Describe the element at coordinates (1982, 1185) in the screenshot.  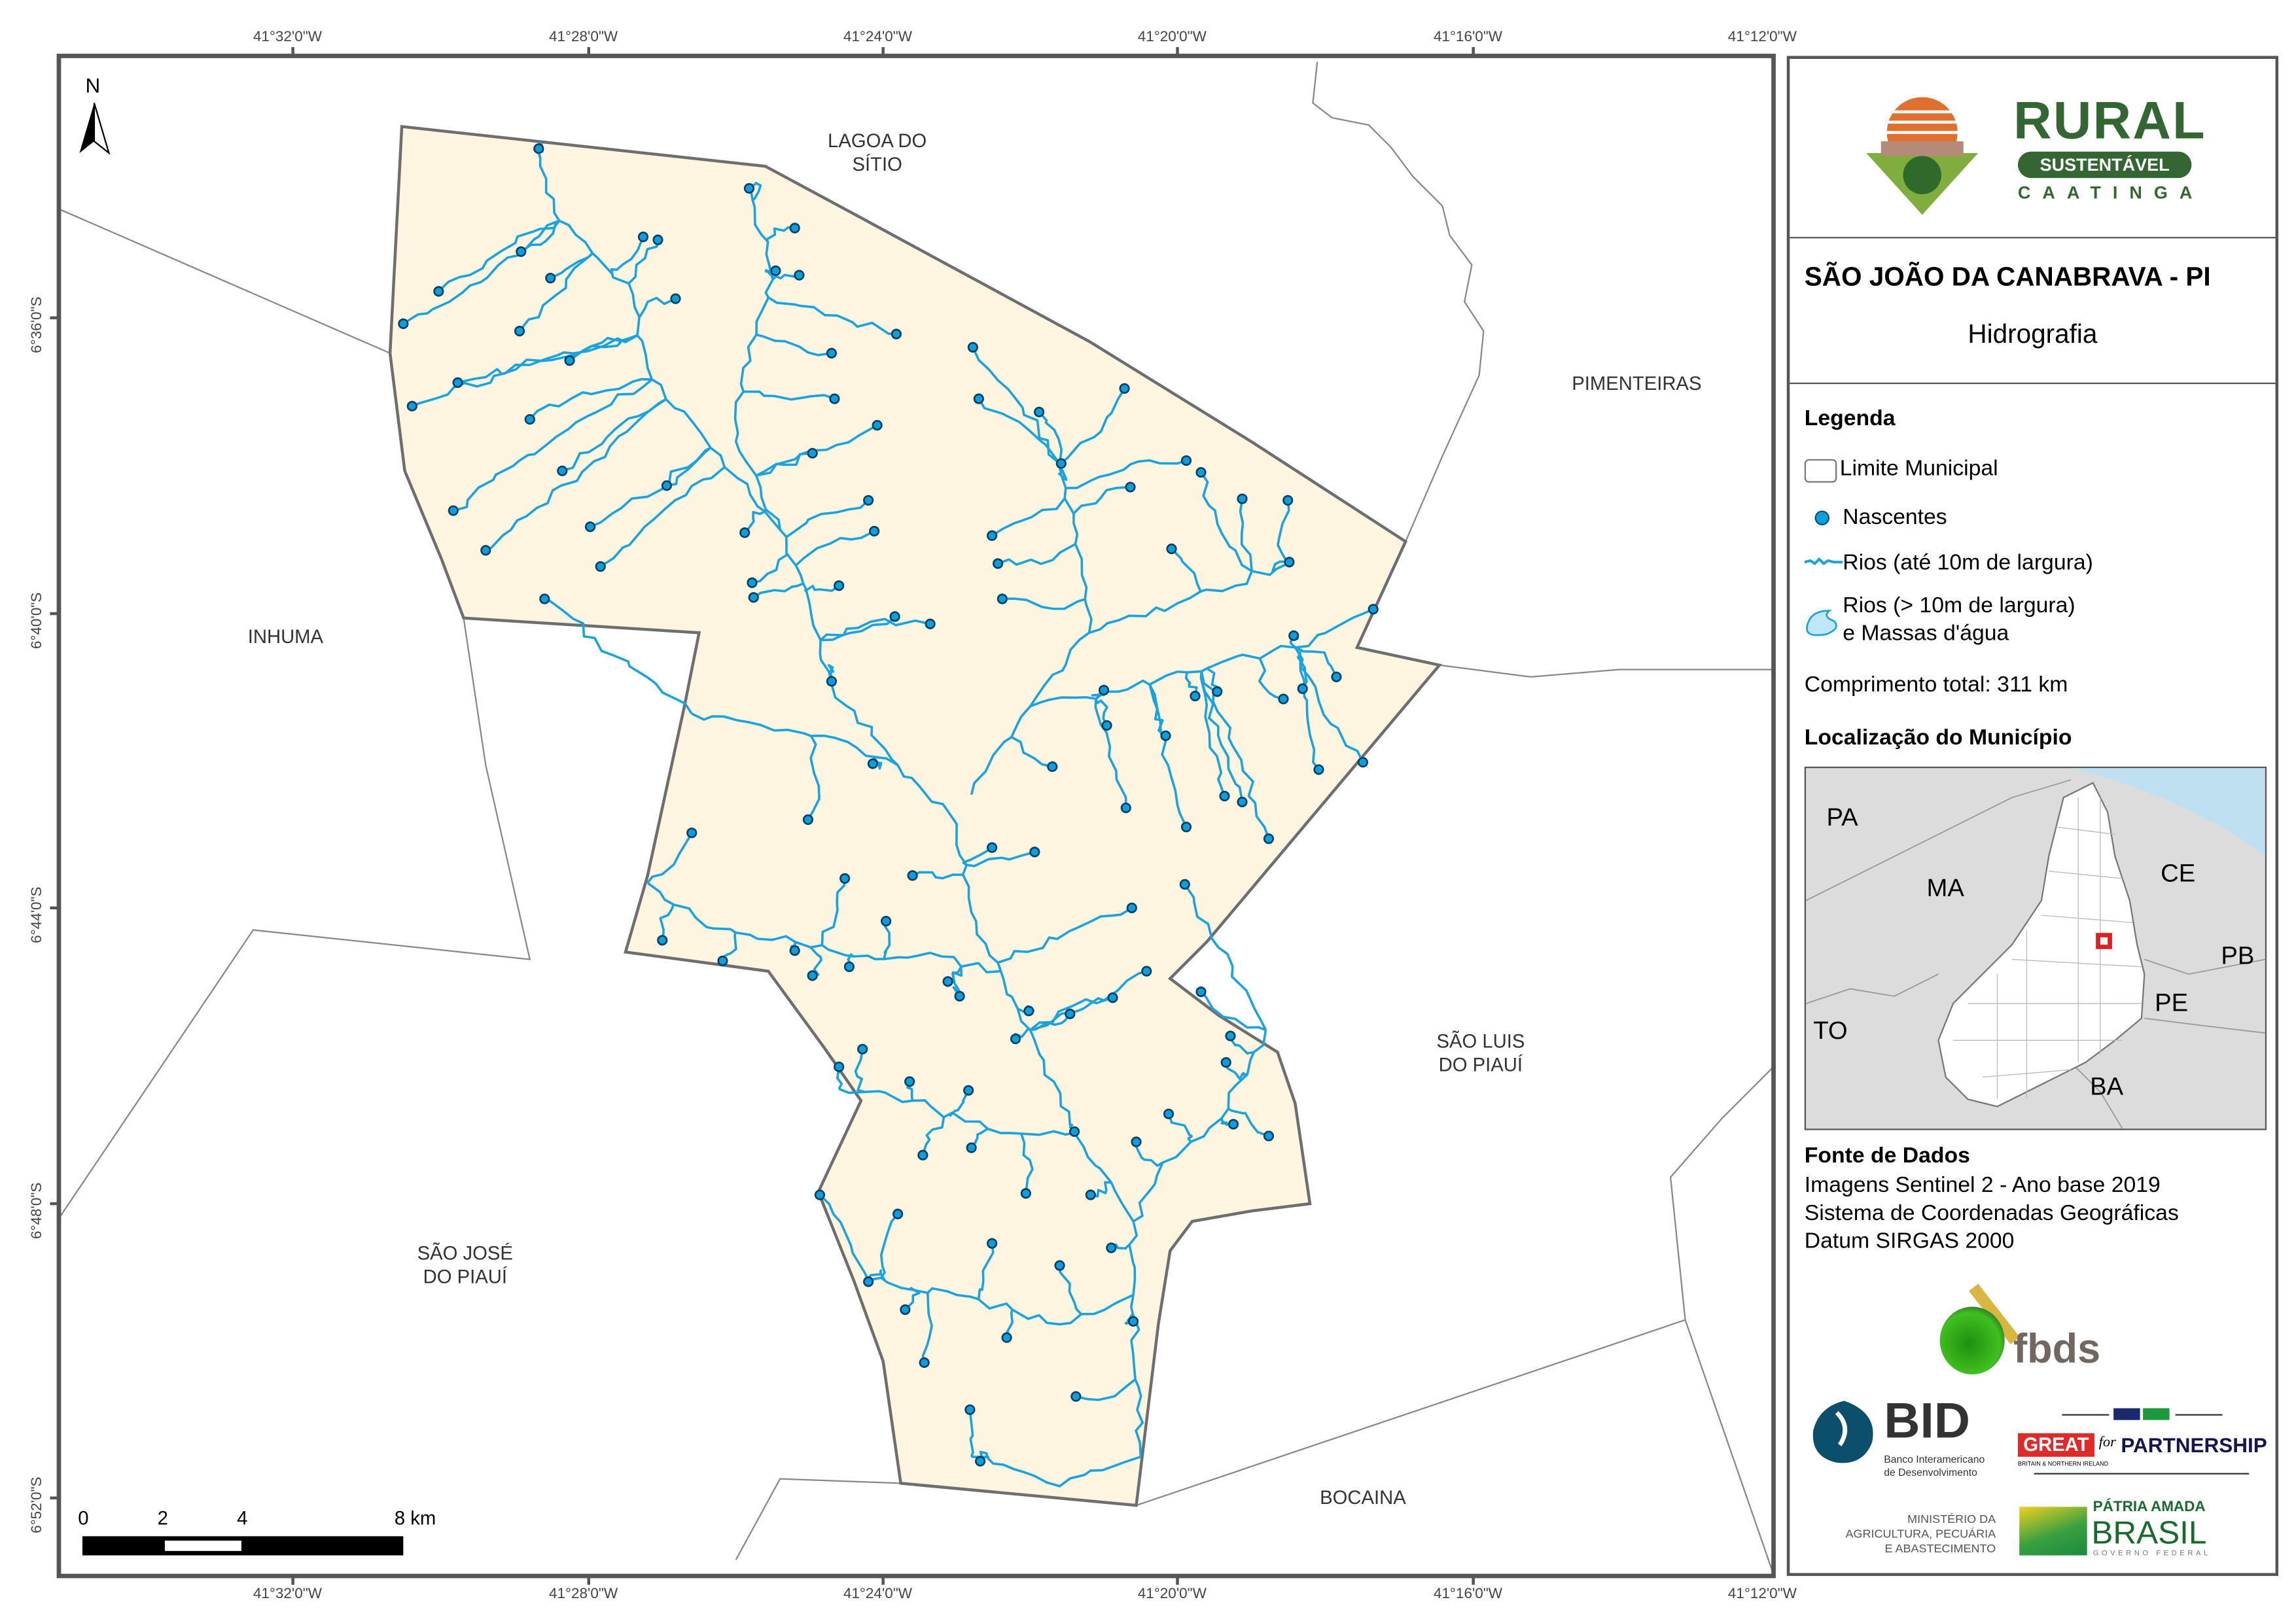
I see `source-line-1: Imagens Sentinel 2 - Ano base 2019` at that location.